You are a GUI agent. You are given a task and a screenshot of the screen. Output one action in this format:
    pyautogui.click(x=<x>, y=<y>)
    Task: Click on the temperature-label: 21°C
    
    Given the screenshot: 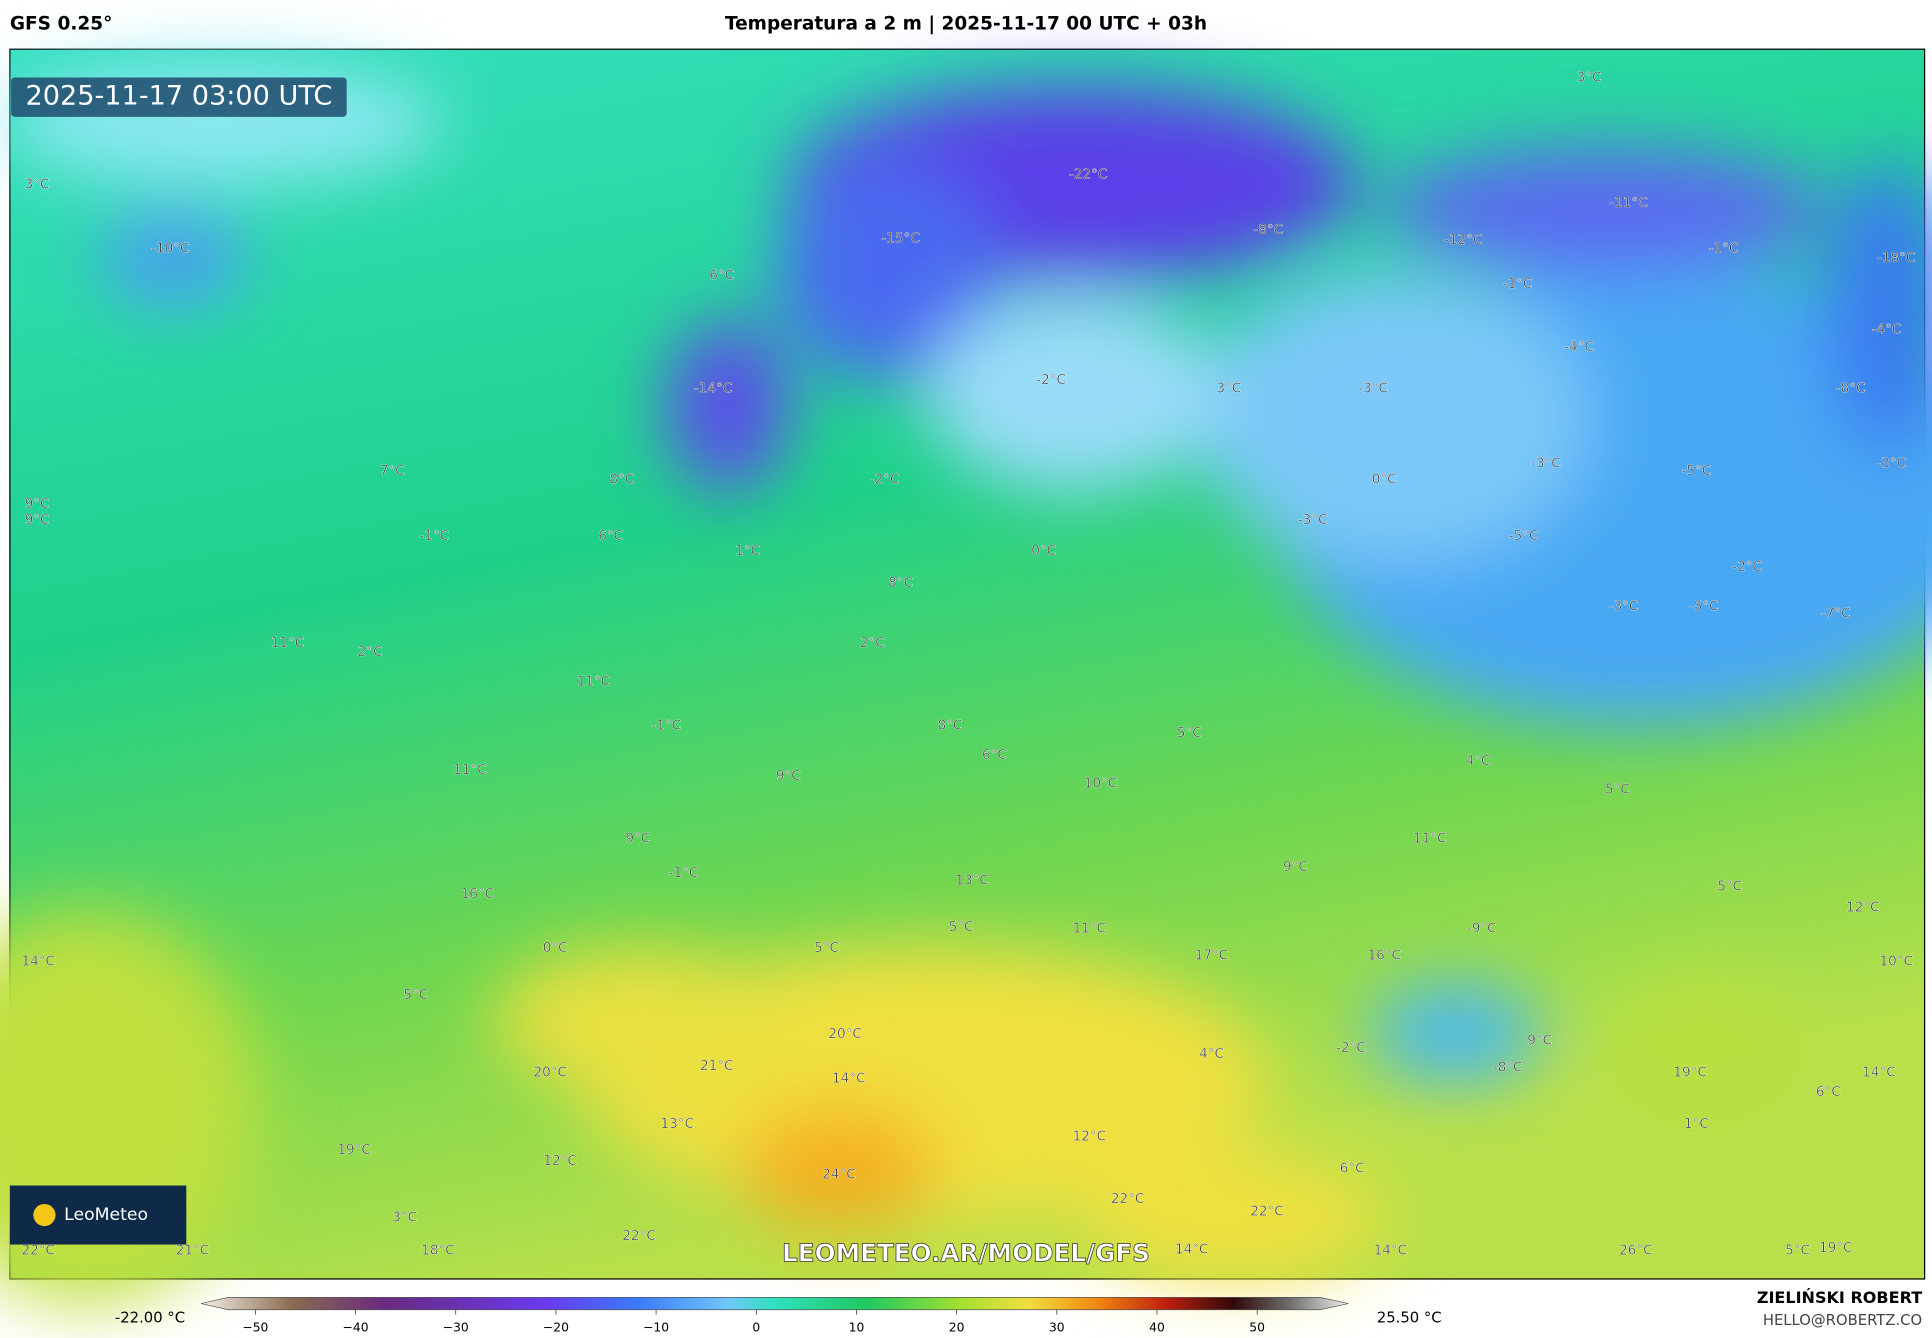 What is the action you would take?
    pyautogui.click(x=192, y=1251)
    